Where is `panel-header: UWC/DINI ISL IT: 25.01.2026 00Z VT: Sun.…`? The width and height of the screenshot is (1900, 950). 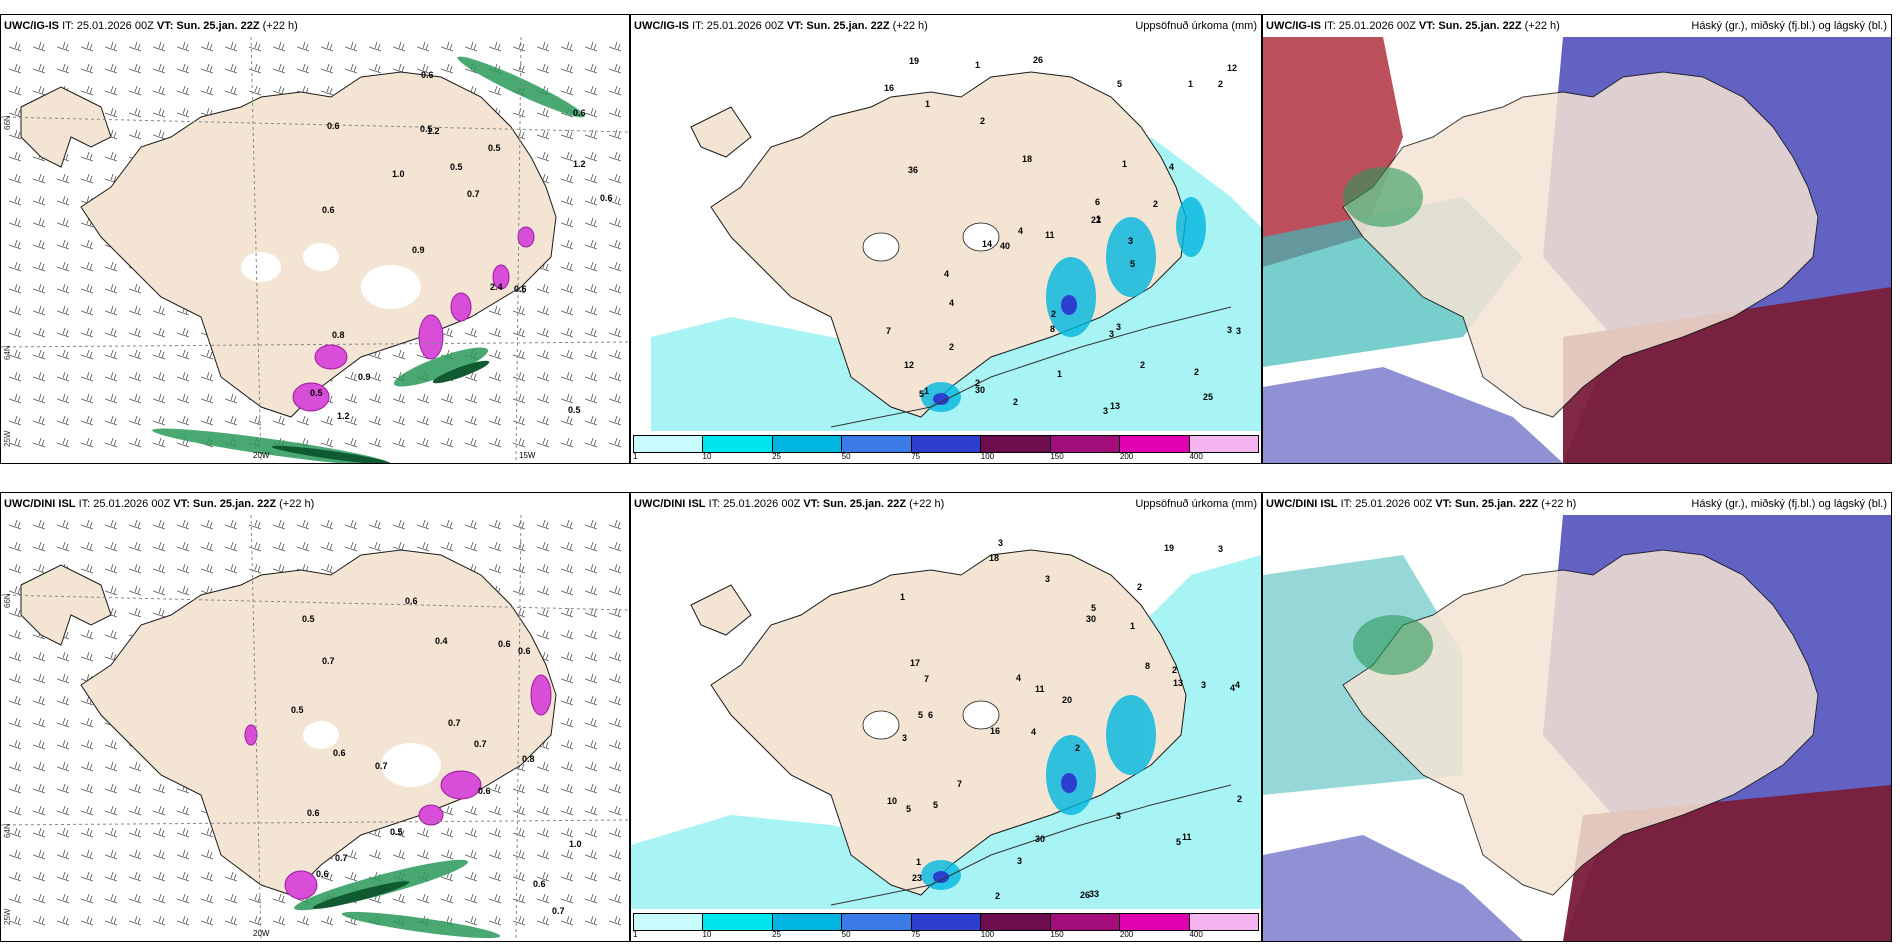 panel-header: UWC/DINI ISL IT: 25.01.2026 00Z VT: Sun.… is located at coordinates (1577, 504).